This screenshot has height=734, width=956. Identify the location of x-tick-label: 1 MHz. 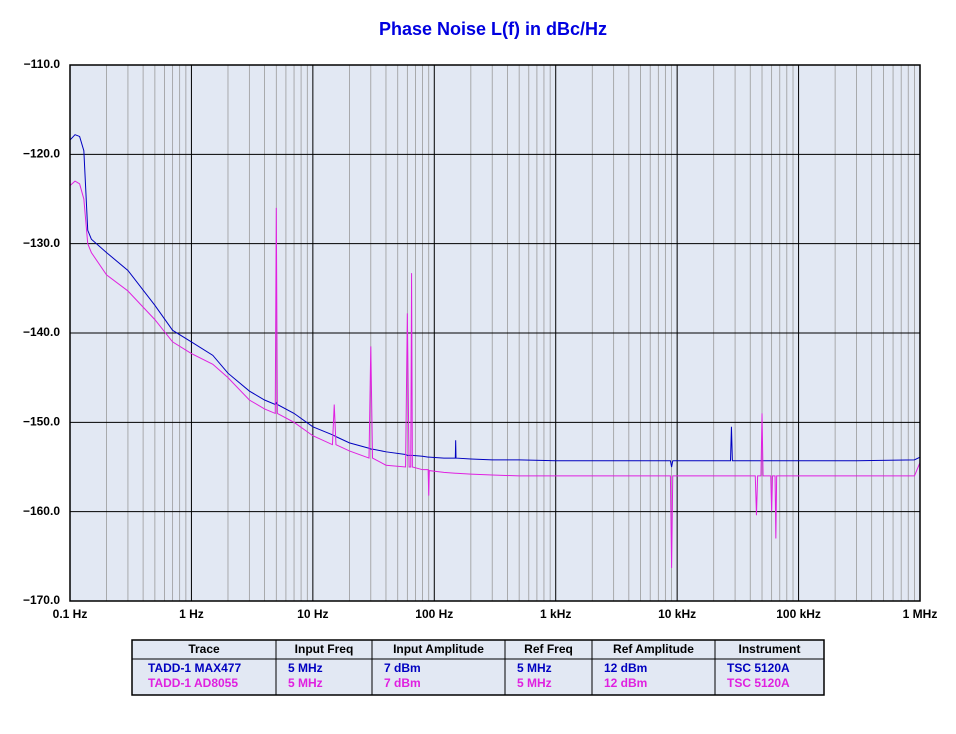
(920, 614).